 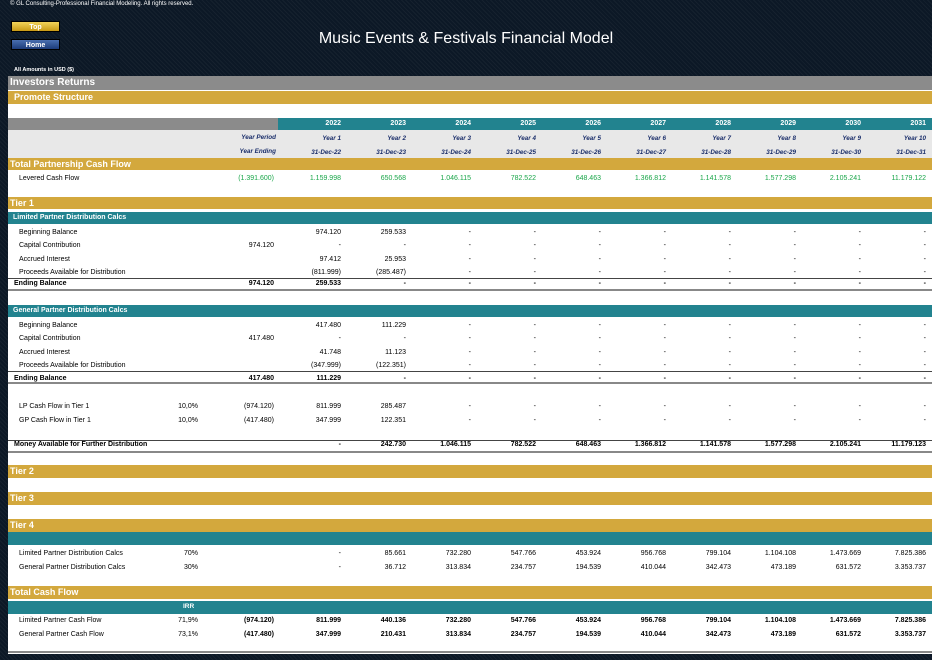 What do you see at coordinates (49, 178) in the screenshot?
I see `levered-cash-flow-label: Levered Cash Flow` at bounding box center [49, 178].